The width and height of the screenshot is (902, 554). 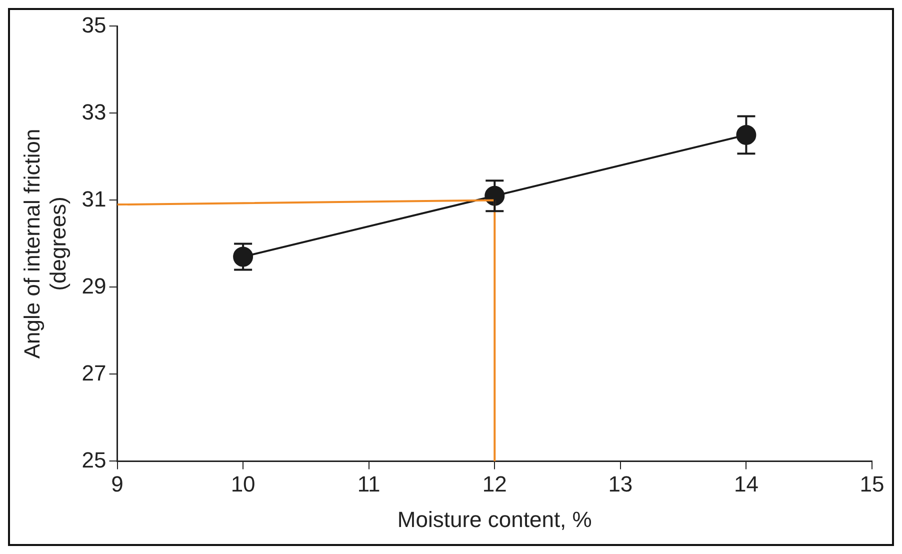 I want to click on y-tick-label: 29, so click(x=94, y=285).